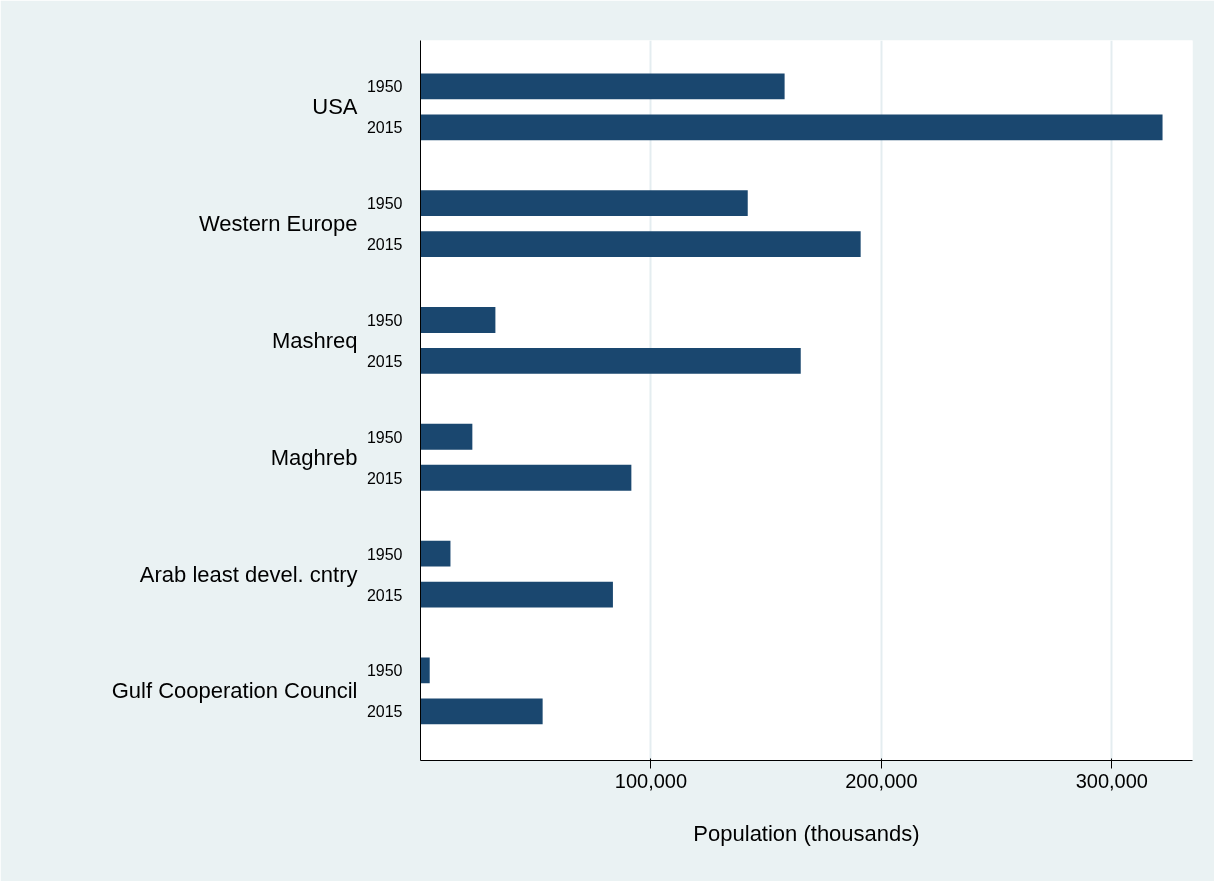 The image size is (1214, 881). What do you see at coordinates (384, 128) in the screenshot?
I see `series-label: 2015` at bounding box center [384, 128].